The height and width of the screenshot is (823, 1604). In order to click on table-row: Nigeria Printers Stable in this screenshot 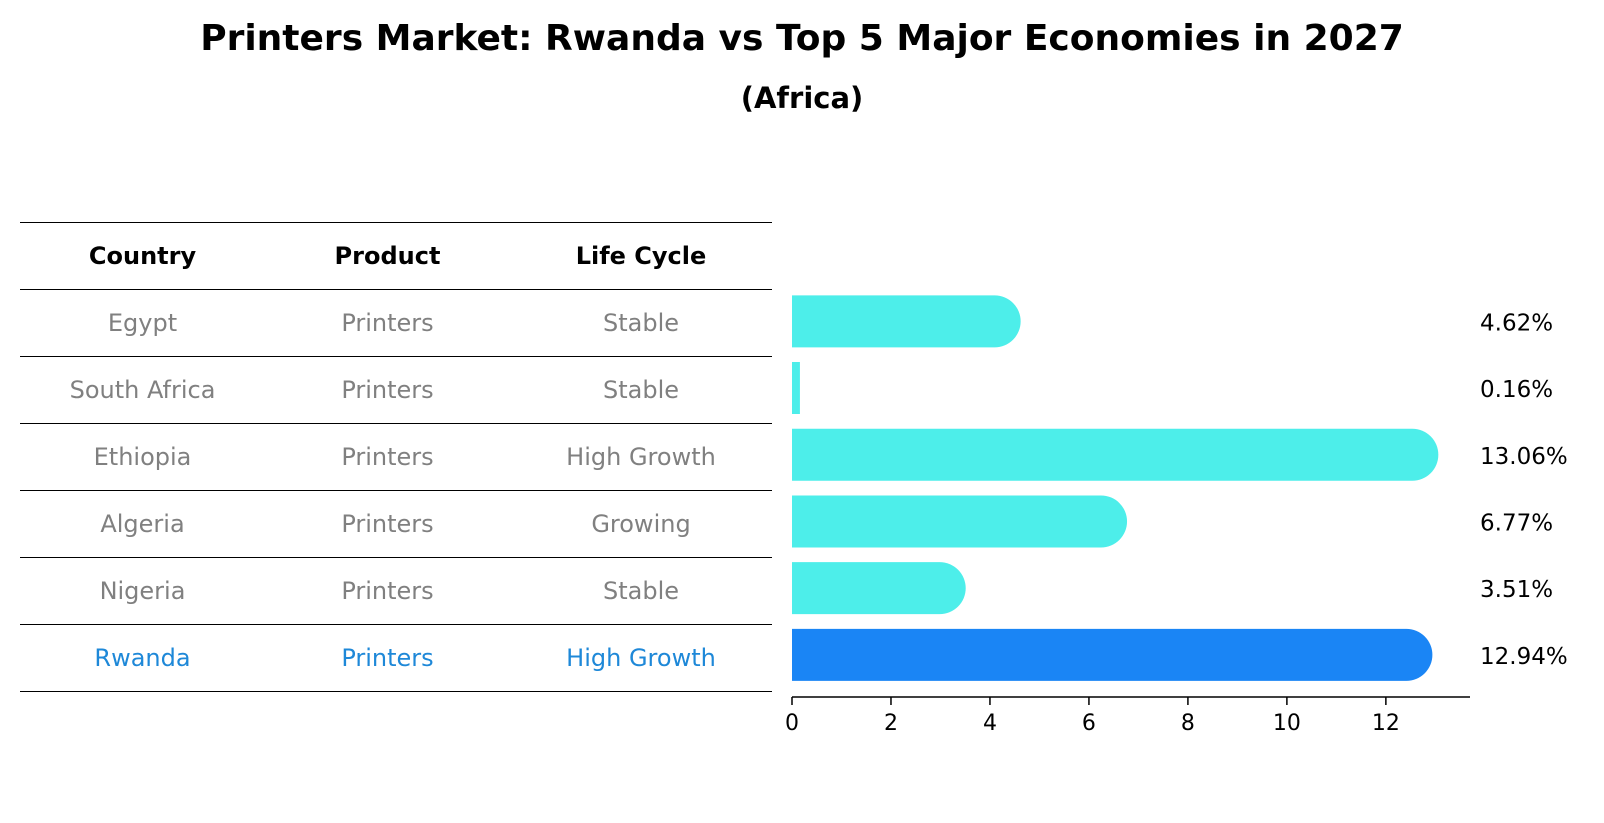, I will do `click(396, 591)`.